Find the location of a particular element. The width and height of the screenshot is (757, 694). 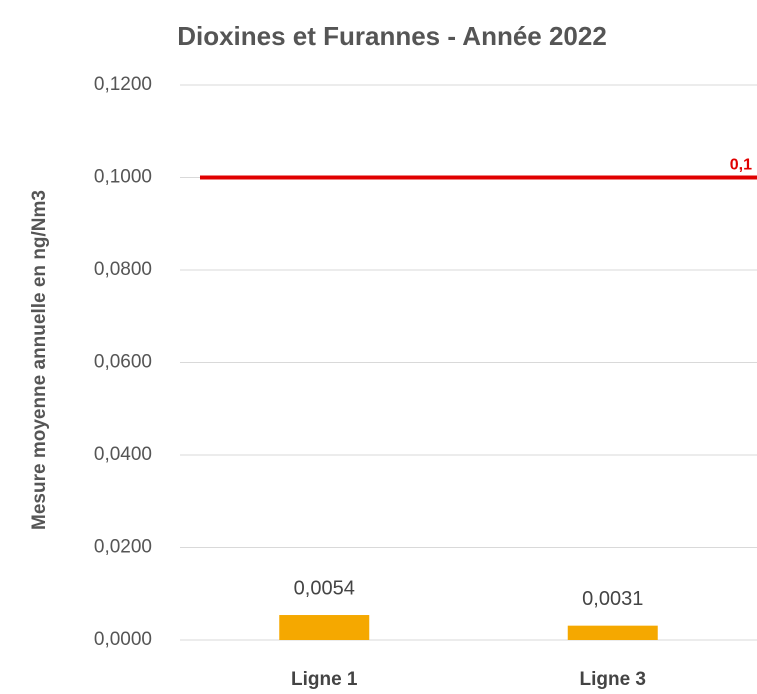

data-label: 0,0054 is located at coordinates (324, 588).